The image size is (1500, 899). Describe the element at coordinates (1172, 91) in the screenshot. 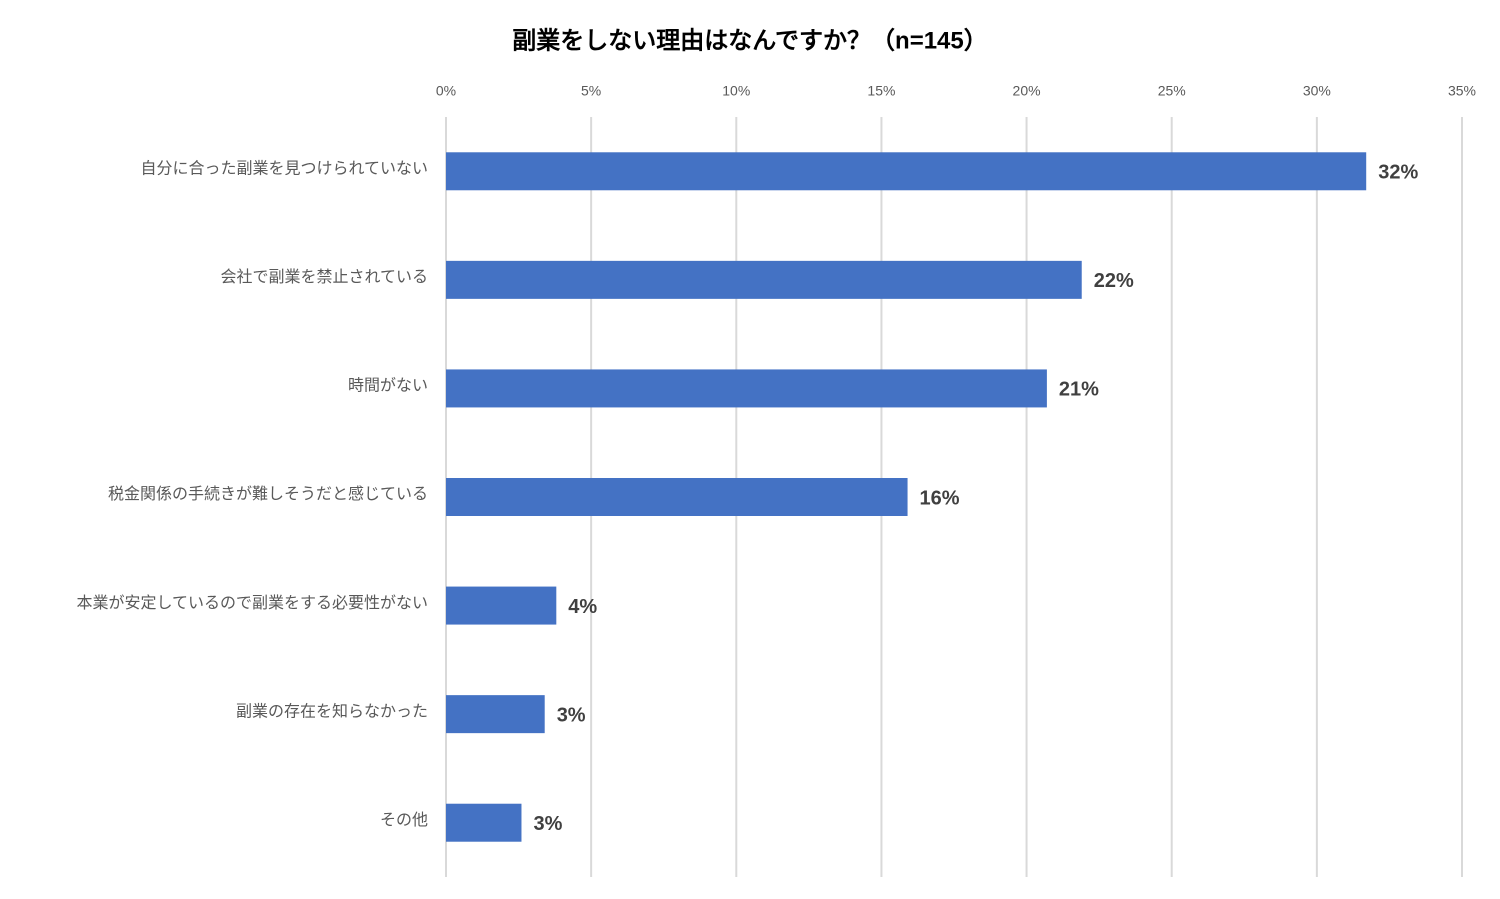

I see `x-tick-label: 25%` at that location.